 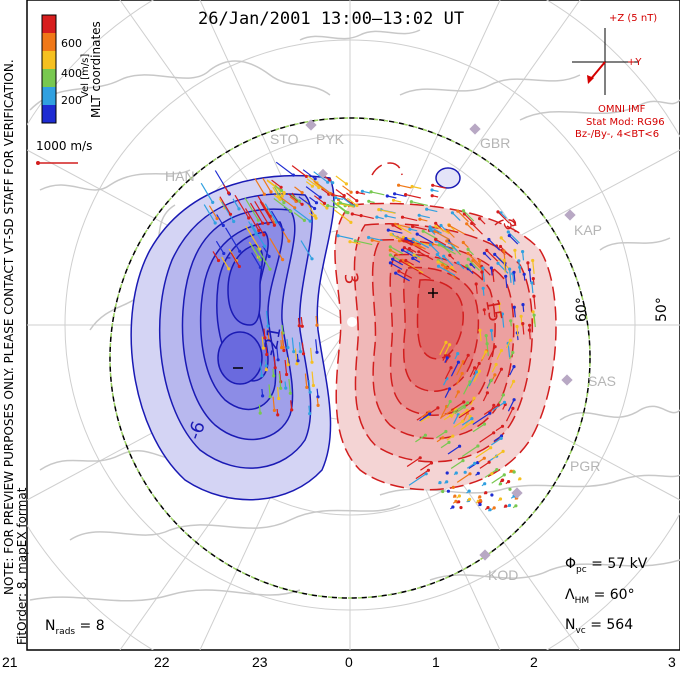 What do you see at coordinates (10, 662) in the screenshot?
I see `mlt-tick-21: 21` at bounding box center [10, 662].